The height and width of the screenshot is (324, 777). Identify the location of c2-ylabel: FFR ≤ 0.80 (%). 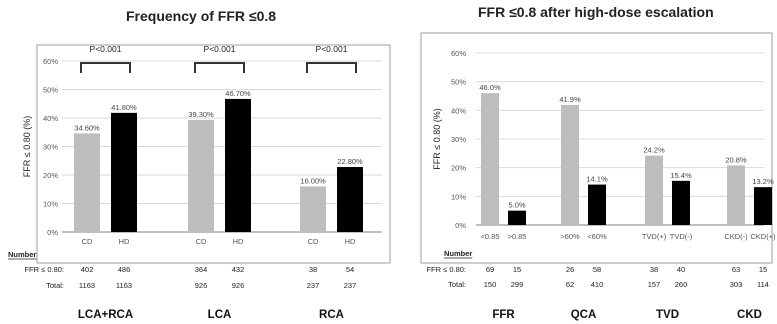
(437, 138).